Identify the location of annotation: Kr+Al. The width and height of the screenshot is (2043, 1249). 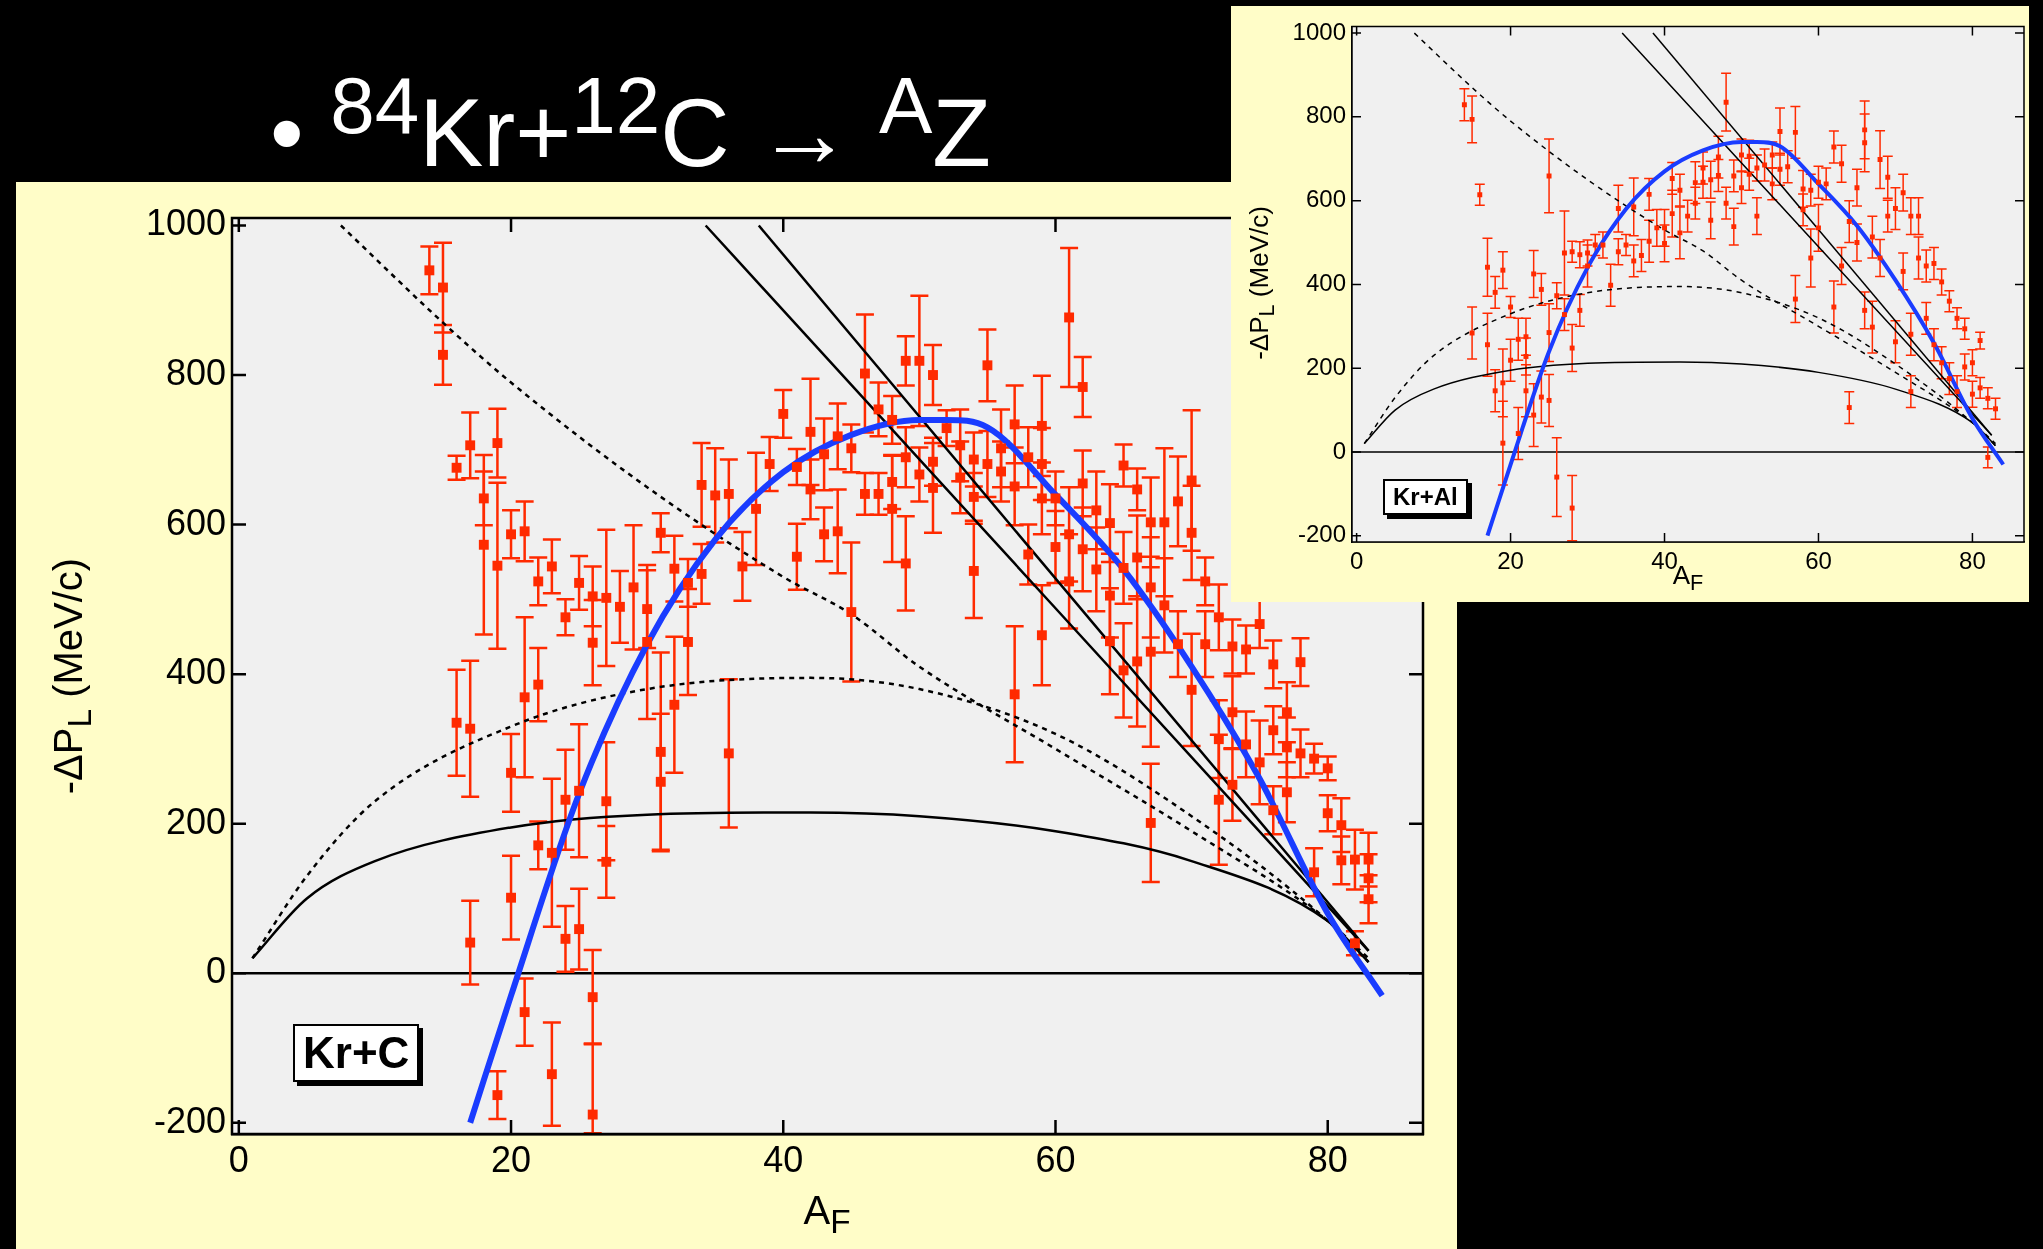
(1425, 497).